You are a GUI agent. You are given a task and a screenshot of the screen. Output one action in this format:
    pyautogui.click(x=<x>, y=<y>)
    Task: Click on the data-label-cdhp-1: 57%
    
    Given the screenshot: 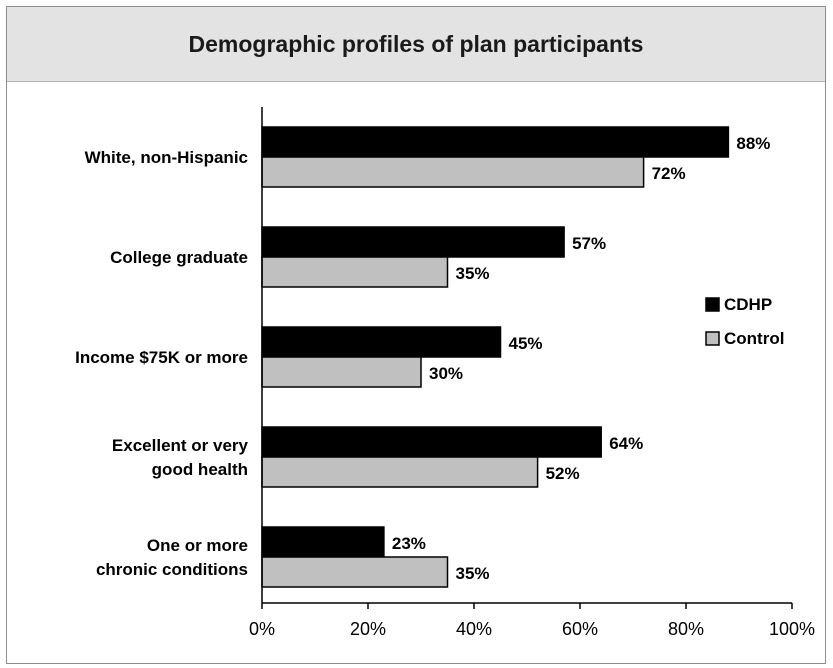 What is the action you would take?
    pyautogui.click(x=589, y=243)
    